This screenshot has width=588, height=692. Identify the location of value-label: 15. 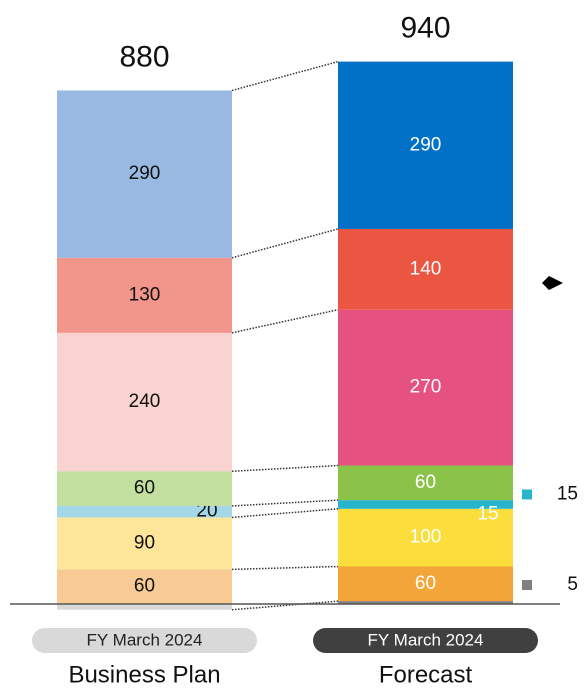
(487, 513).